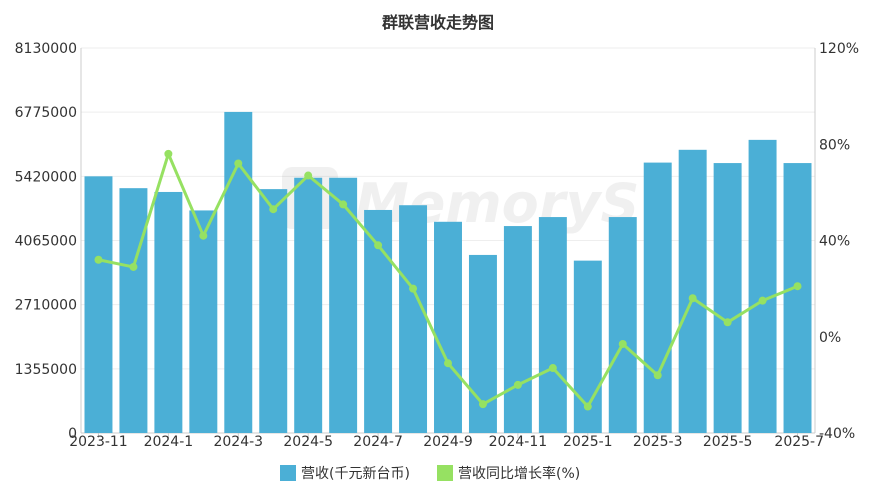  Describe the element at coordinates (72, 434) in the screenshot. I see `y-left-tick-label: 0` at that location.